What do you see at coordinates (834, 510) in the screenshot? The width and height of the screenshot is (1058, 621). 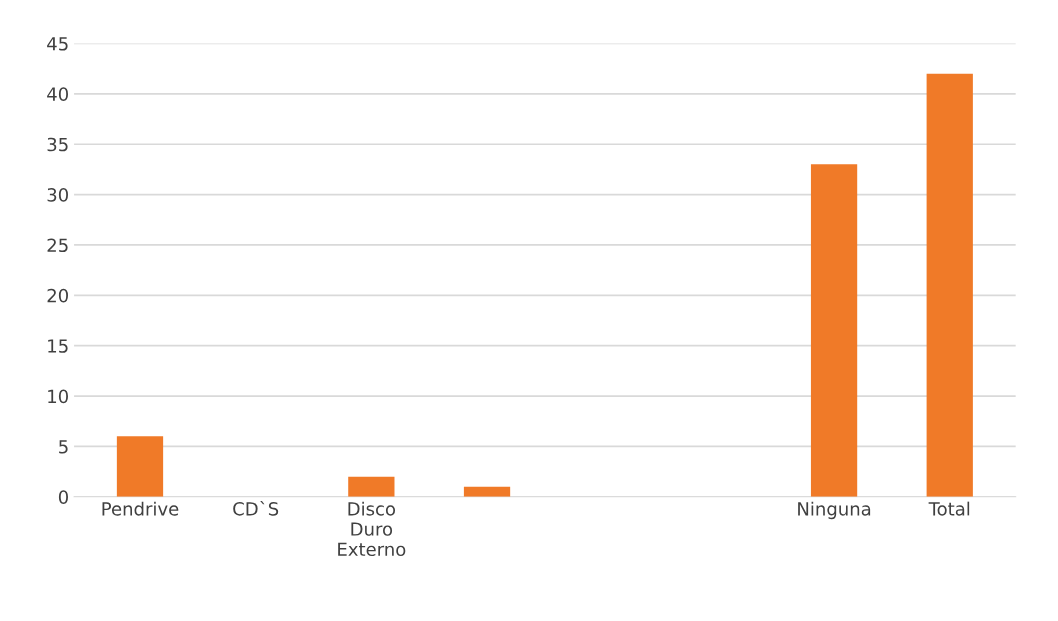 I see `x-tick-label: Ninguna` at bounding box center [834, 510].